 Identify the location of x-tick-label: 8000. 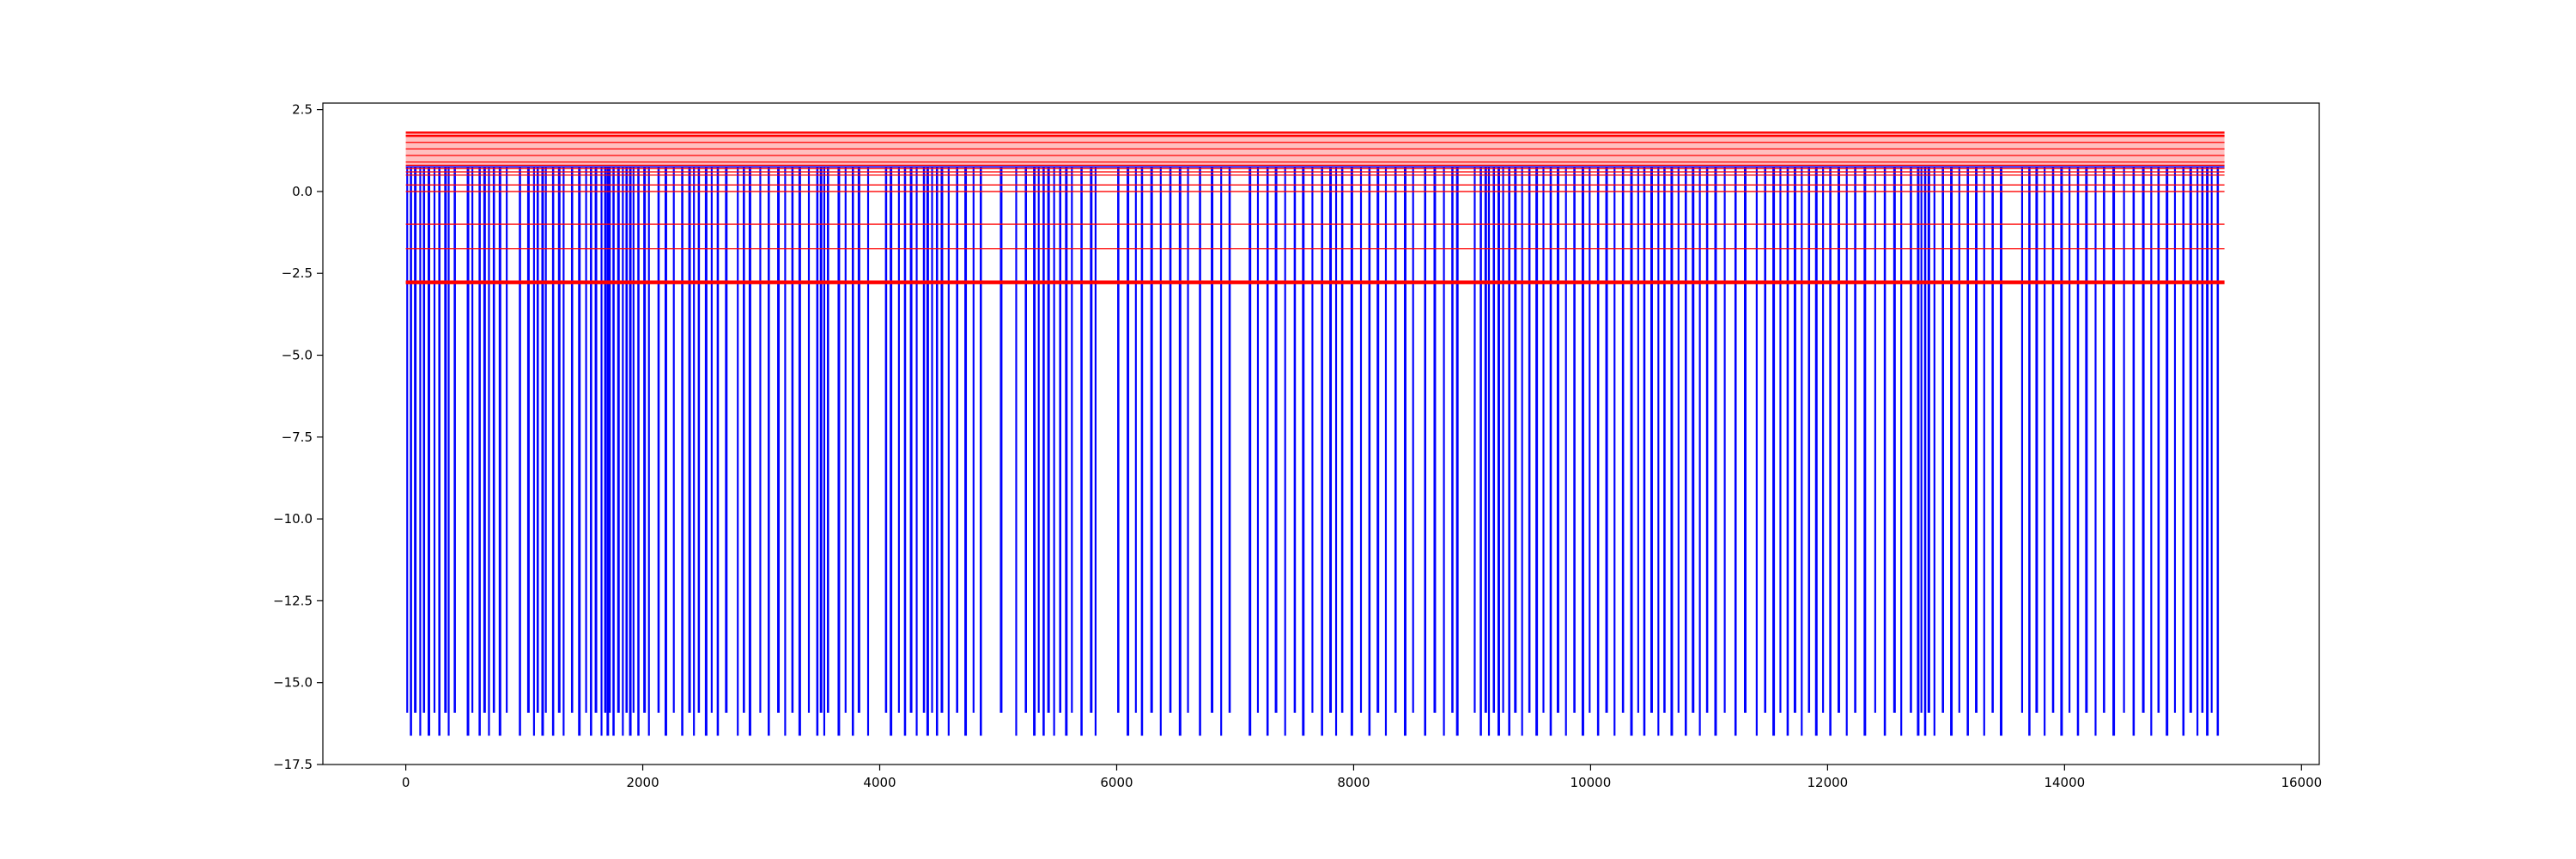
(1353, 783).